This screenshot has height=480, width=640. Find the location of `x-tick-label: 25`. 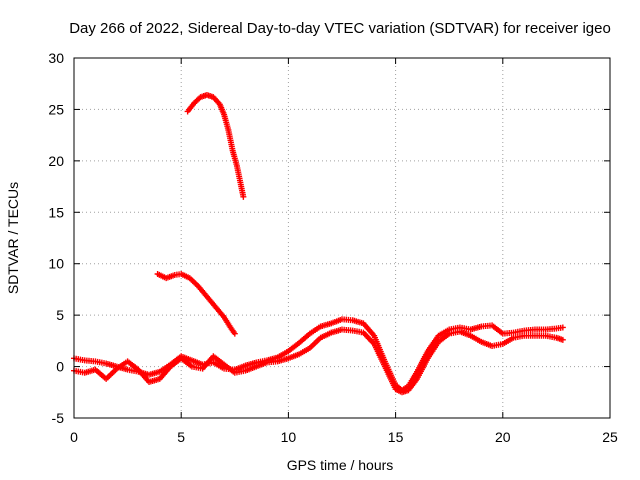

x-tick-label: 25 is located at coordinates (610, 437).